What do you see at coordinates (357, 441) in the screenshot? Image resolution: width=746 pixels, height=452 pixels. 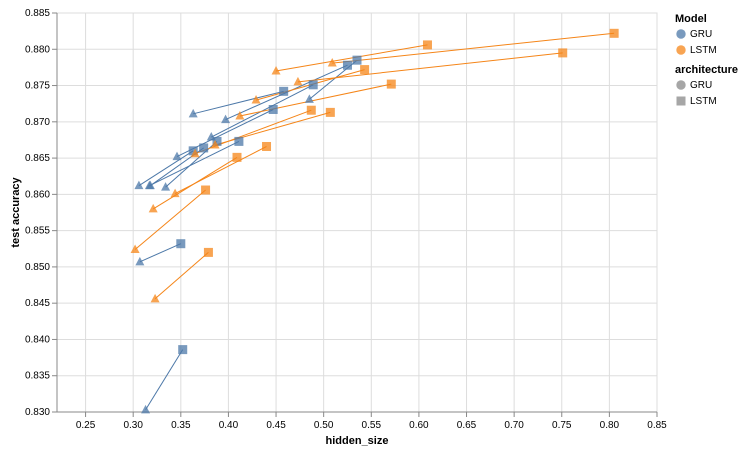 I see `x-axis-title: hidden_size` at bounding box center [357, 441].